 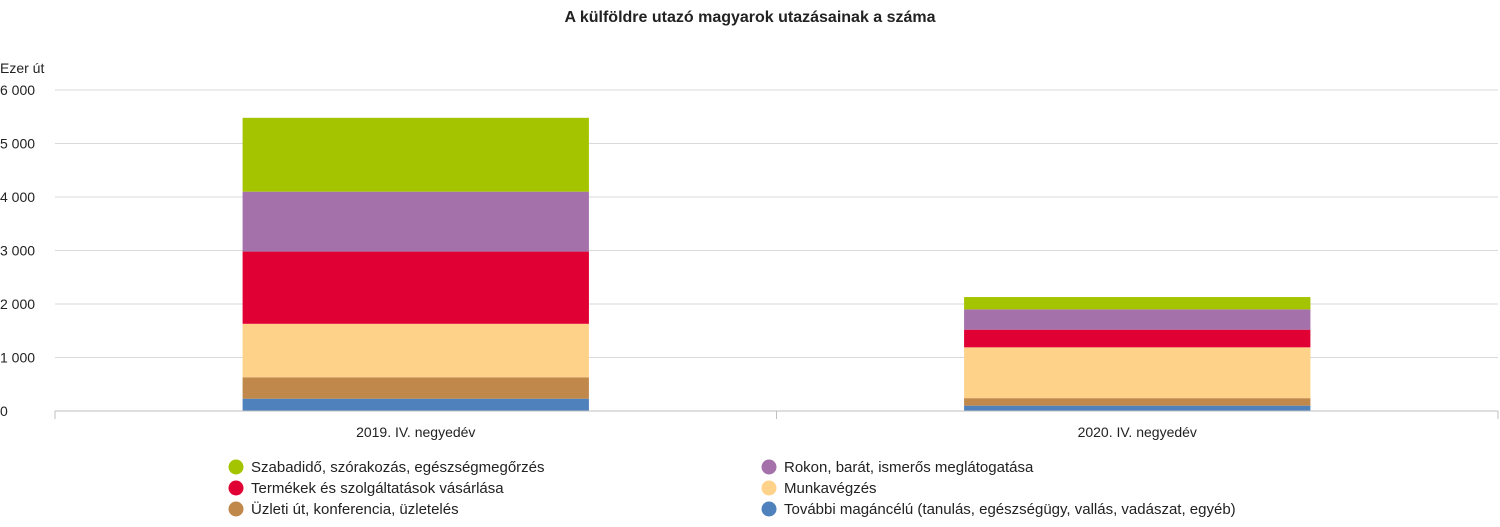 What do you see at coordinates (909, 467) in the screenshot?
I see `legend-label: Rokon, barát, ismerős meglátogatása` at bounding box center [909, 467].